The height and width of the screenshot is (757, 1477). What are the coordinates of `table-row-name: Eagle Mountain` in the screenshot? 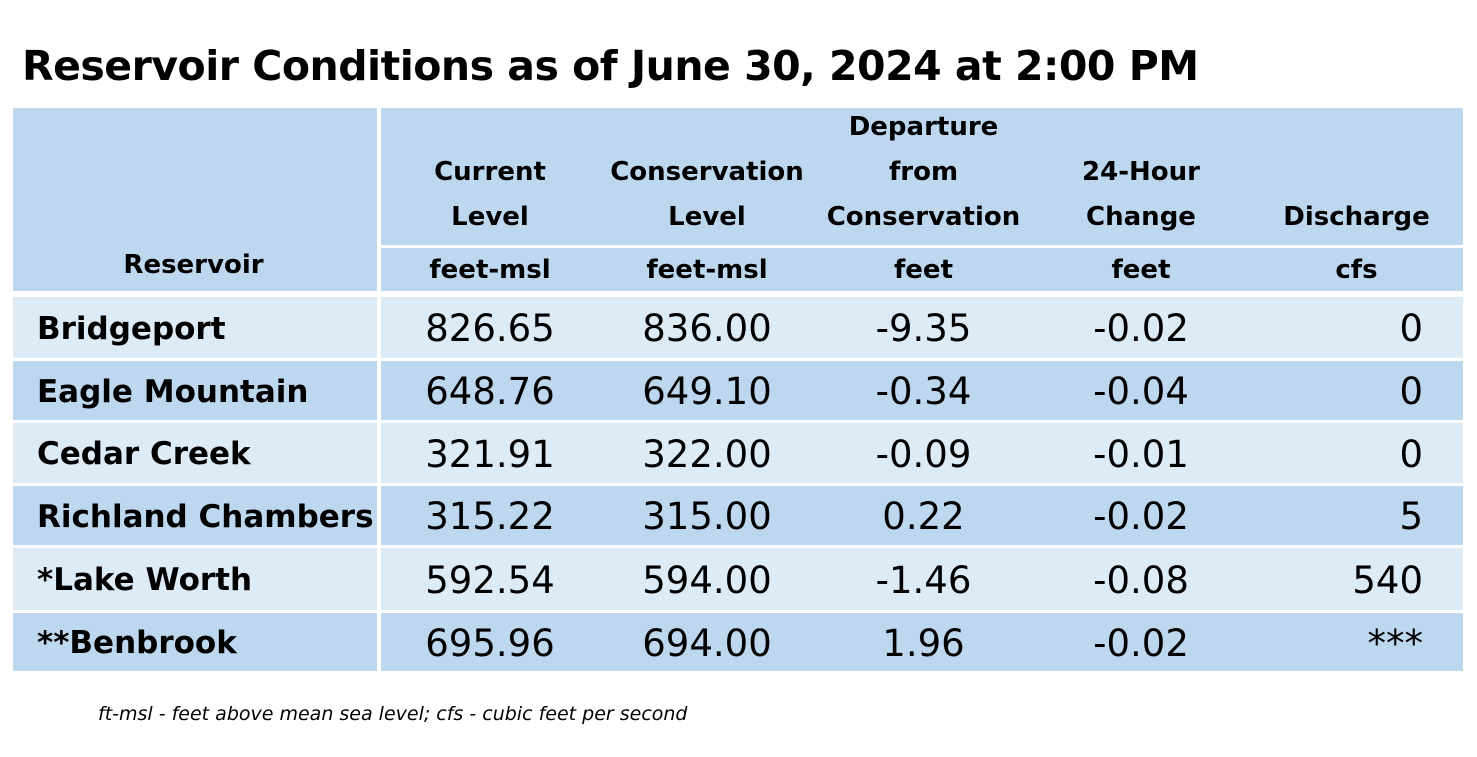 It's located at (195, 390).